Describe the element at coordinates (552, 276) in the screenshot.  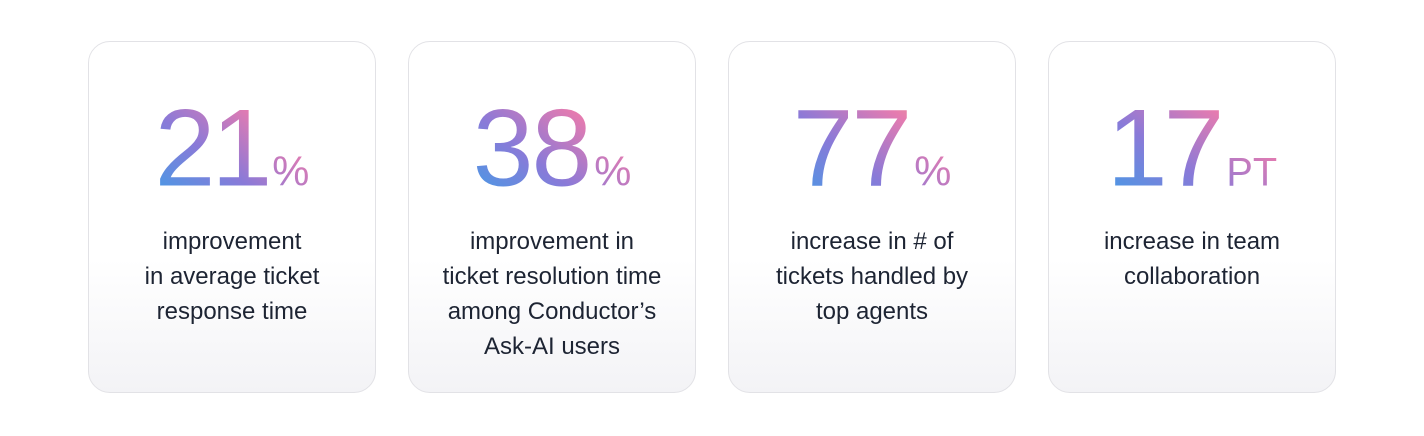
I see `stat-description-line: ticket resolution time` at that location.